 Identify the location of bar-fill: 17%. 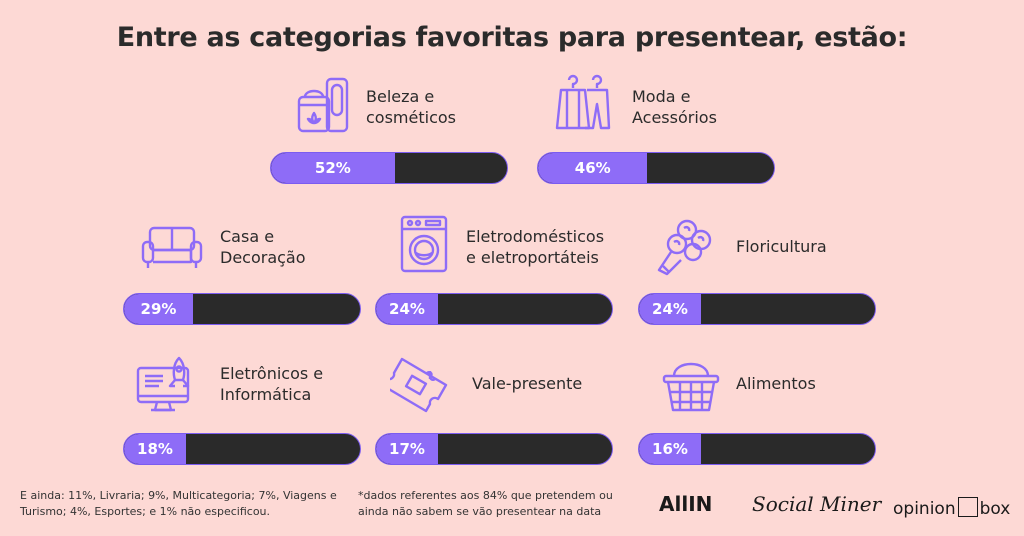
(407, 449).